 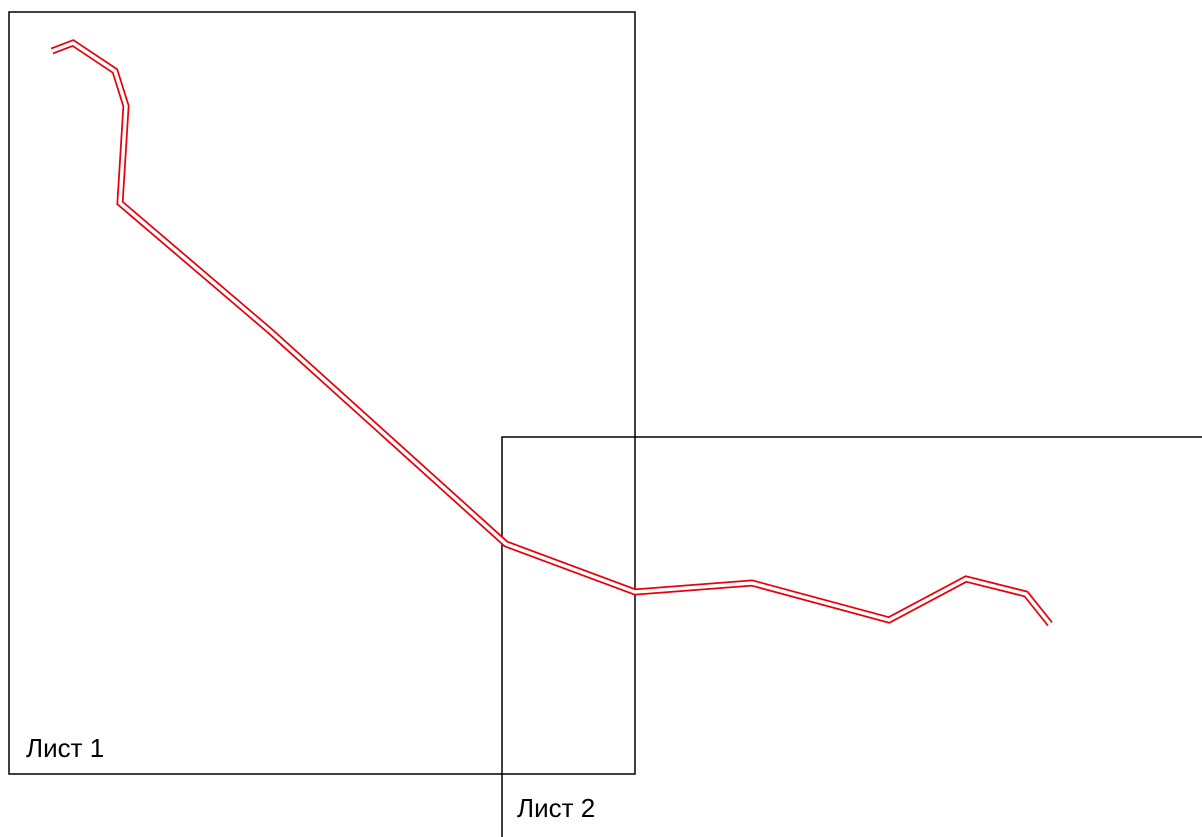 What do you see at coordinates (556, 808) in the screenshot?
I see `sheet-2-label: Лист 2` at bounding box center [556, 808].